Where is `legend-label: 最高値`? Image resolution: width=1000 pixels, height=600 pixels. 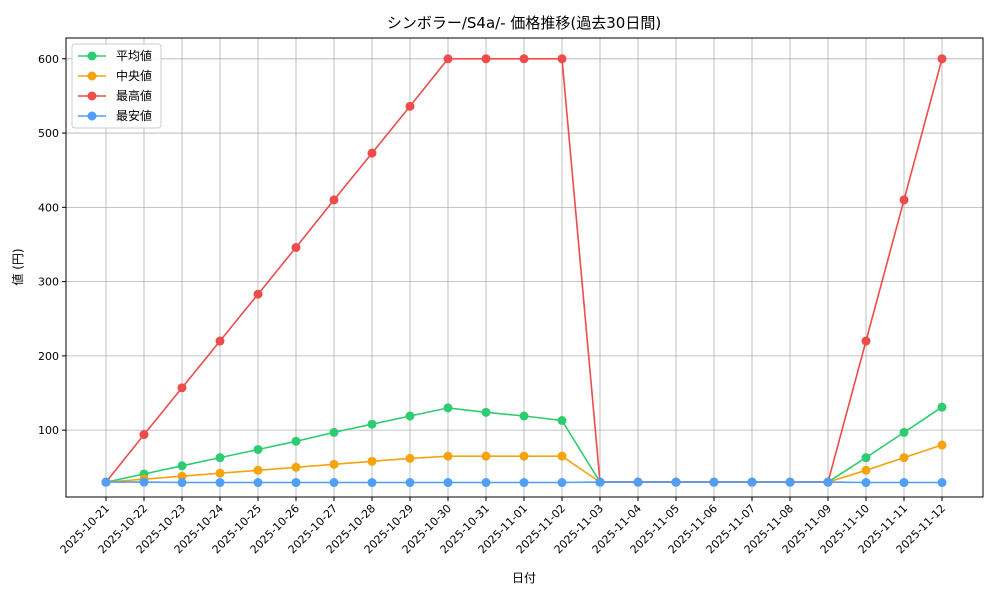
legend-label: 最高値 is located at coordinates (134, 95).